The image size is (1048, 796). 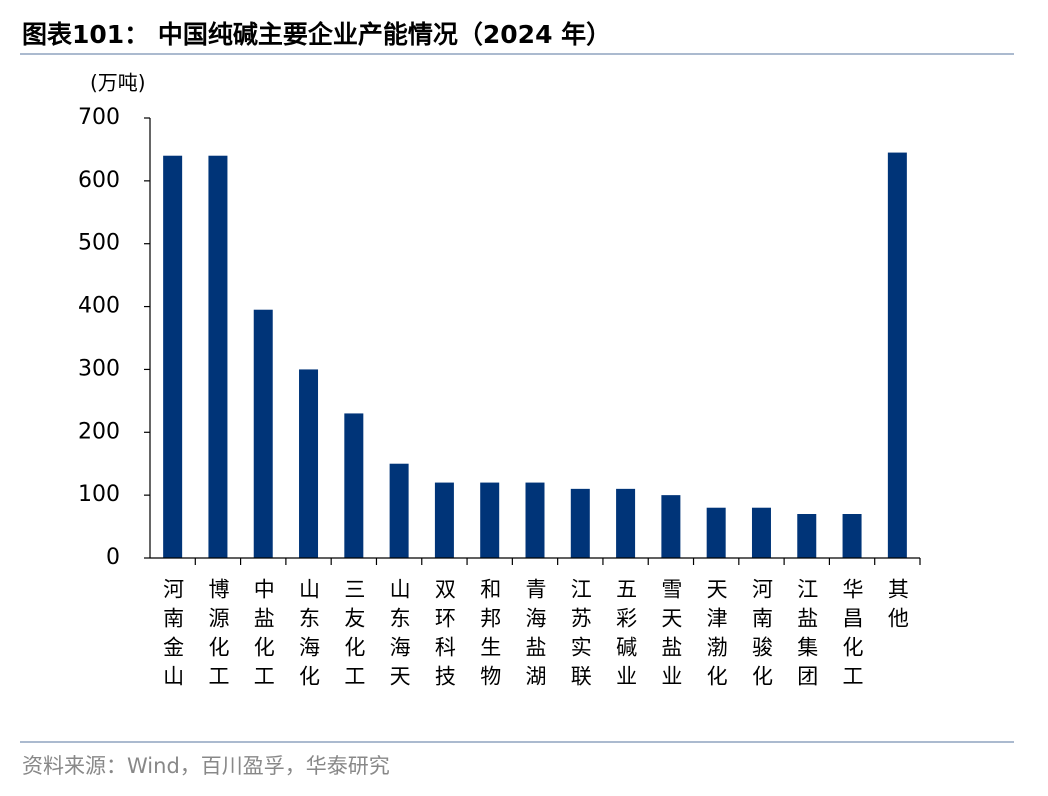 What do you see at coordinates (113, 557) in the screenshot?
I see `y-tick-label: 0` at bounding box center [113, 557].